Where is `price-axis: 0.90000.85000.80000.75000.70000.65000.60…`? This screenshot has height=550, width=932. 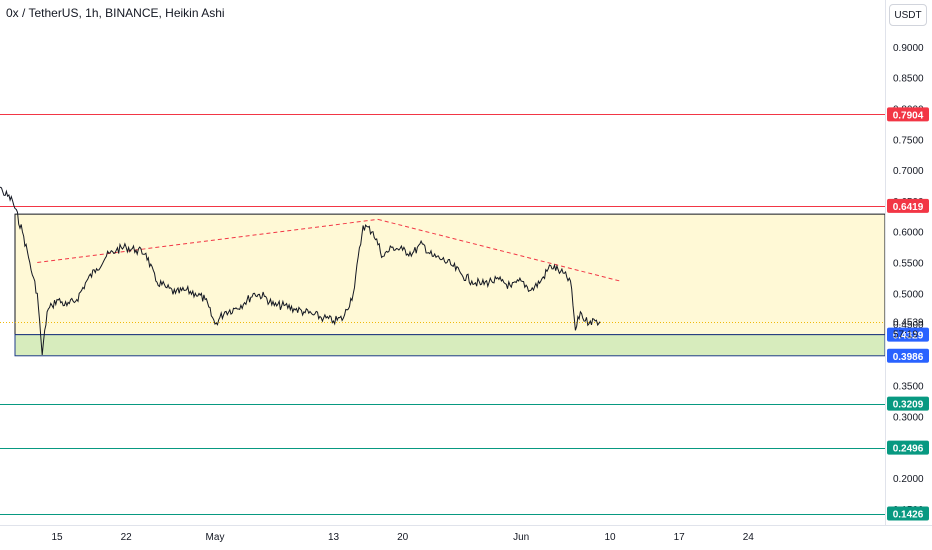
price-axis: 0.90000.85000.80000.75000.70000.65000.60… is located at coordinates (908, 262).